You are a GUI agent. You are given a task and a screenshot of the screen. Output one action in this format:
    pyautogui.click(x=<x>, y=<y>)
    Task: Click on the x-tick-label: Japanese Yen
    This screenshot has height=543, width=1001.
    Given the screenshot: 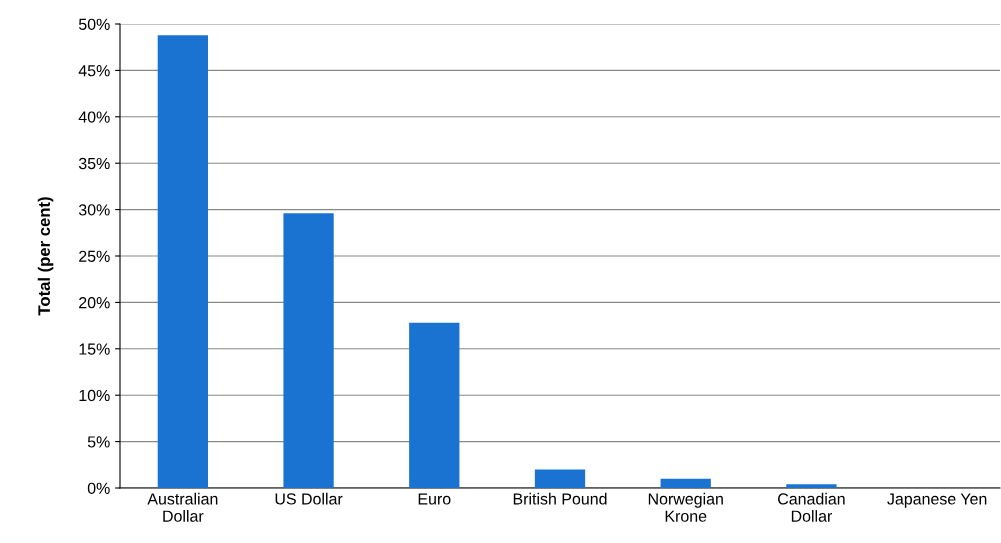 What is the action you would take?
    pyautogui.click(x=937, y=500)
    